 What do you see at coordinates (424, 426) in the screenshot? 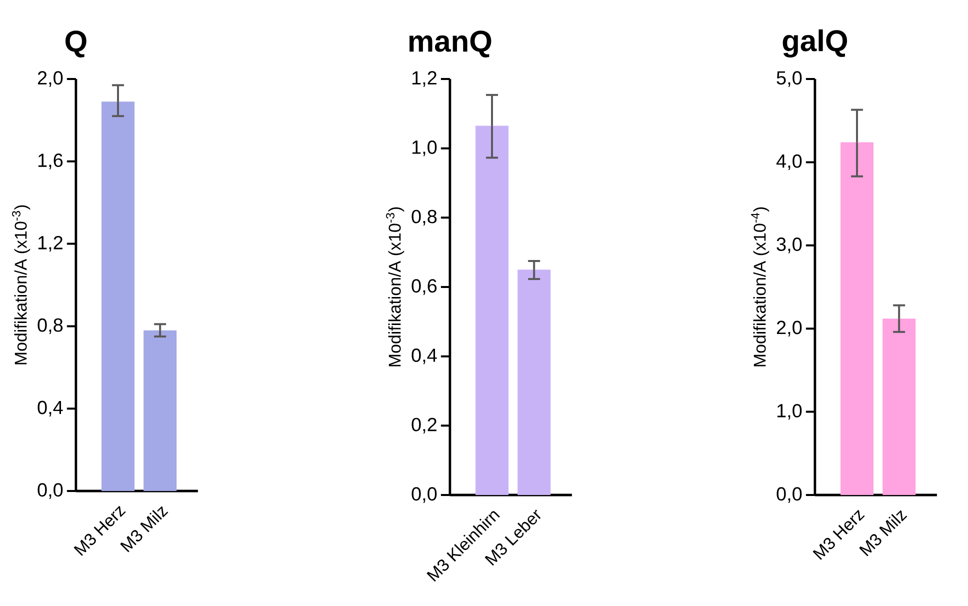
I see `y-tick-label: 0,2` at bounding box center [424, 426].